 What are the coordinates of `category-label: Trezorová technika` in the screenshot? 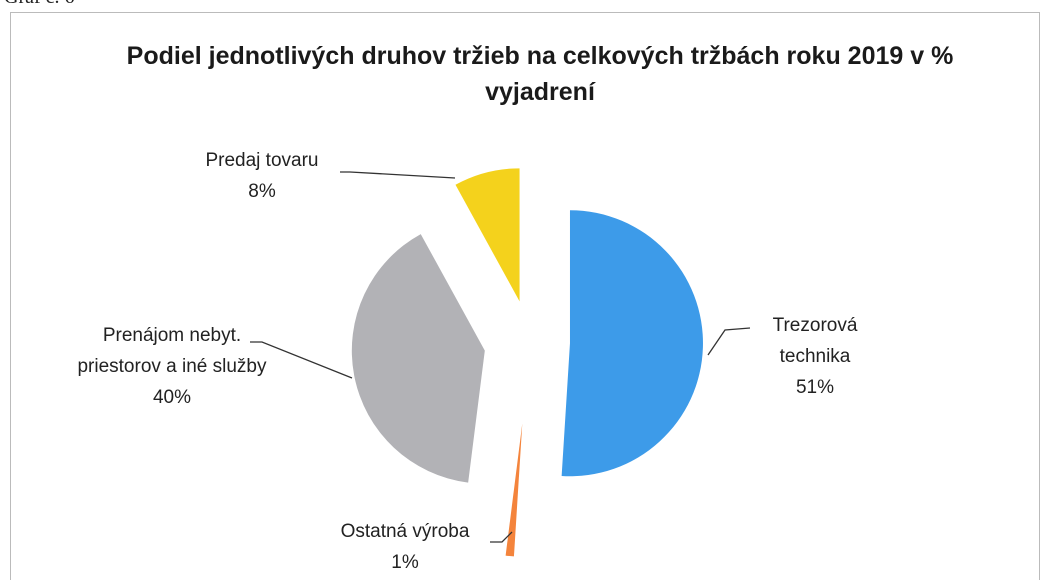 It's located at (815, 341).